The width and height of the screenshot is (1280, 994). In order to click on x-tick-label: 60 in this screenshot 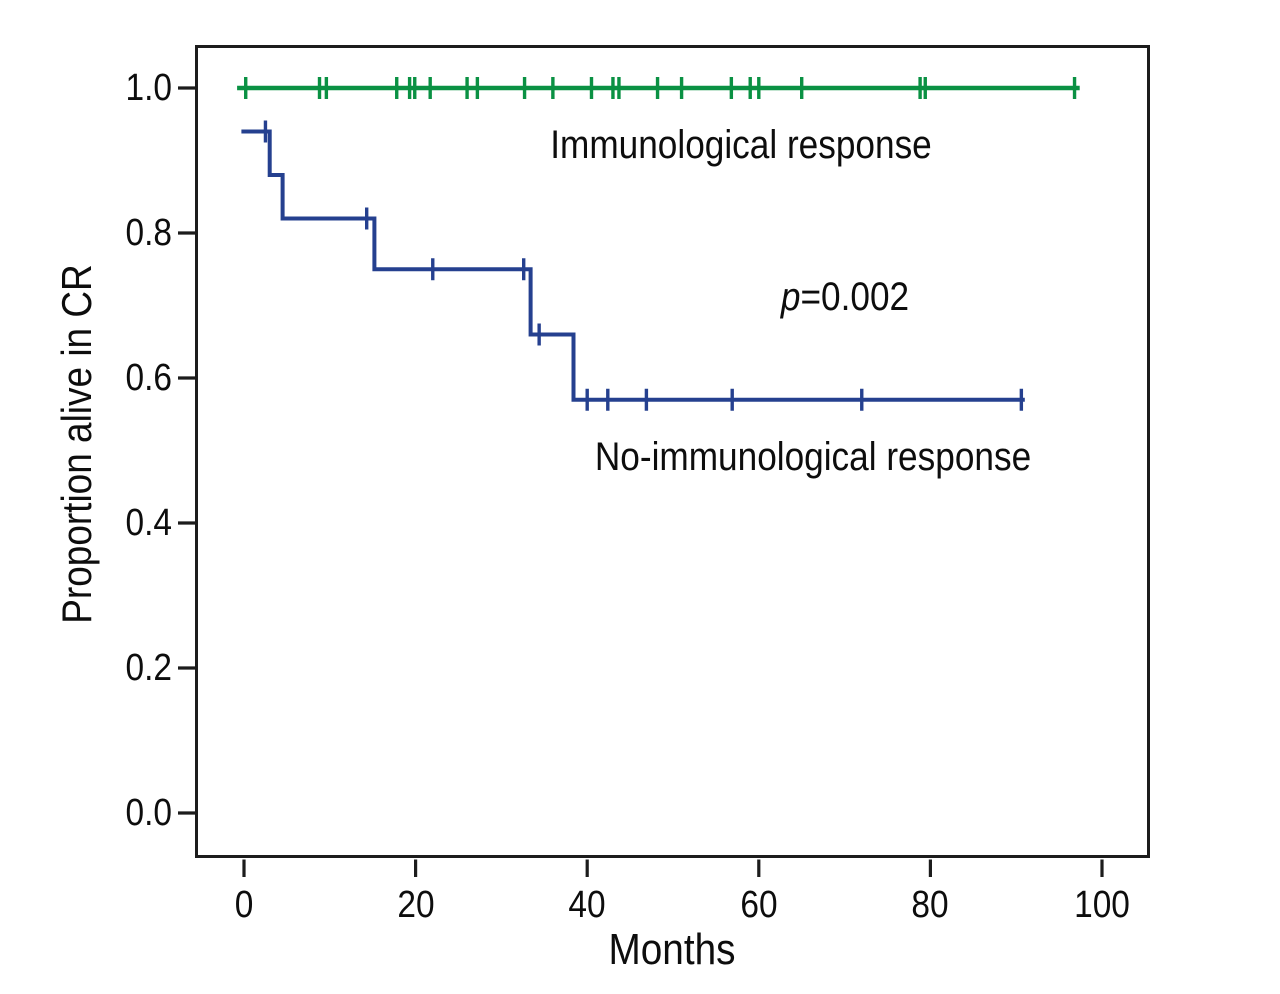, I will do `click(759, 905)`.